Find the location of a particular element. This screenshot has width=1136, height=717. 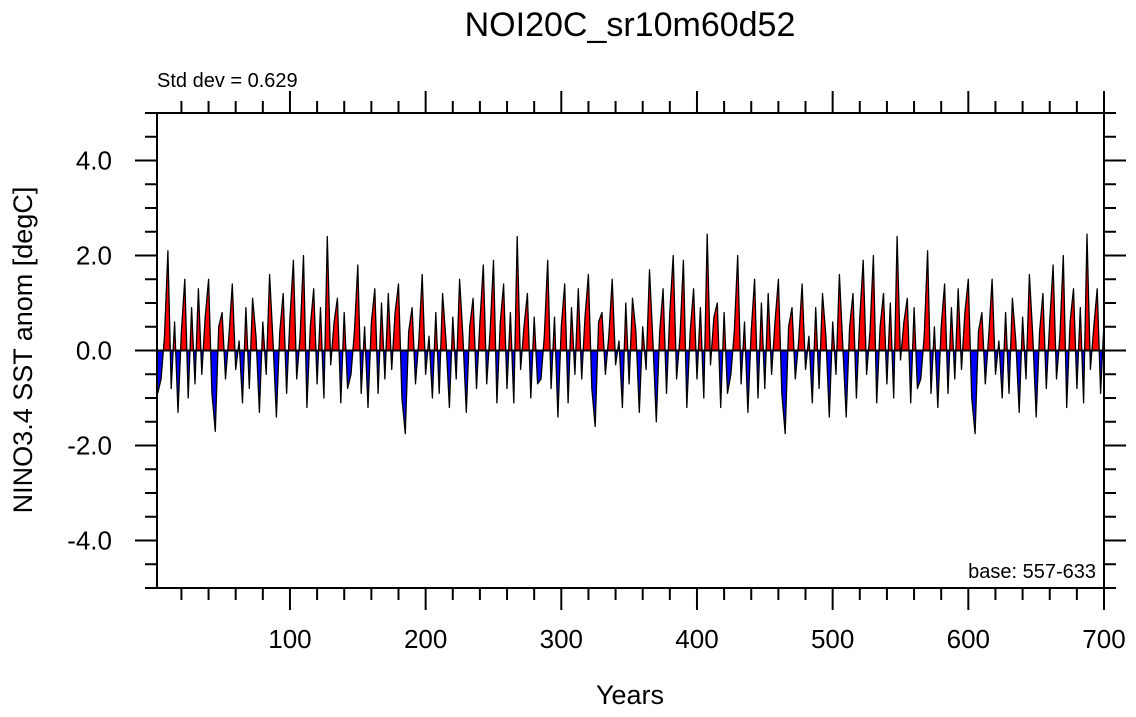

x-tick-label: 100 is located at coordinates (289, 639).